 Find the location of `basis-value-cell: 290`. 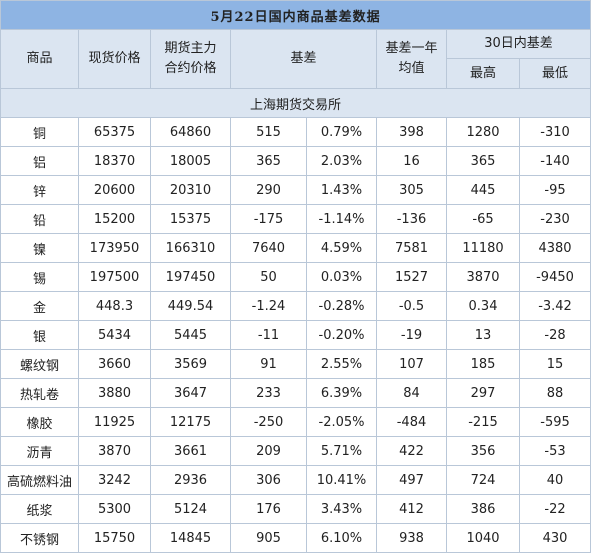

basis-value-cell: 290 is located at coordinates (268, 190).